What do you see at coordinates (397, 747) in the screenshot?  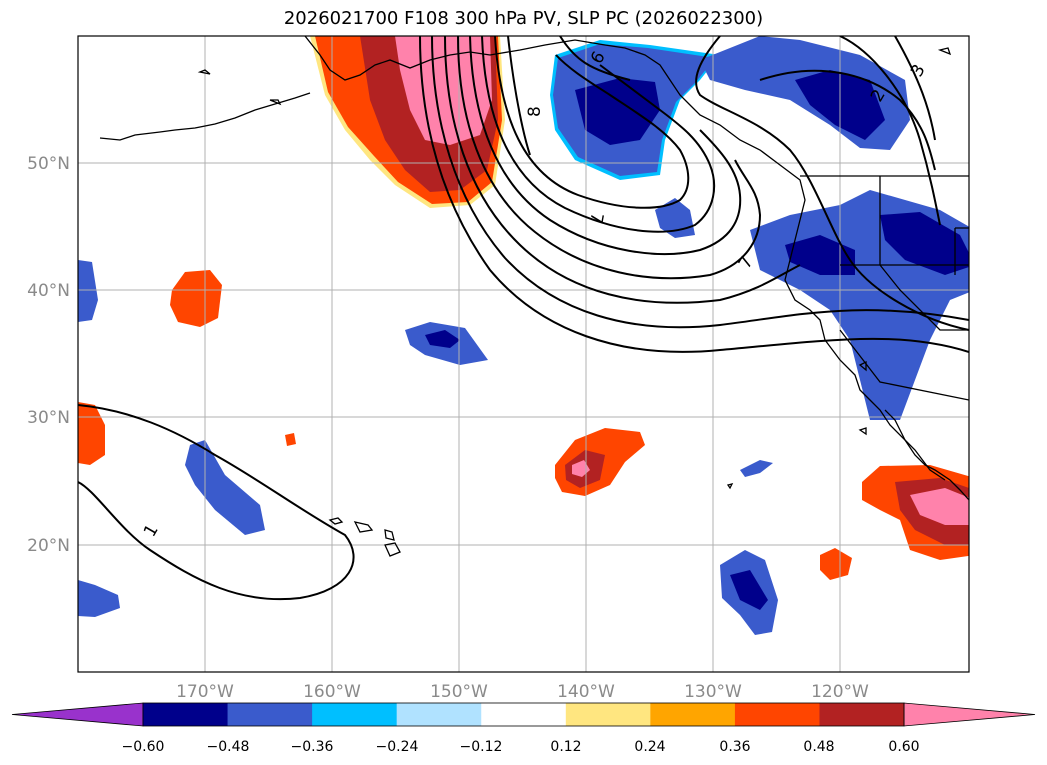 I see `colorbar-tick-label: −0.24` at bounding box center [397, 747].